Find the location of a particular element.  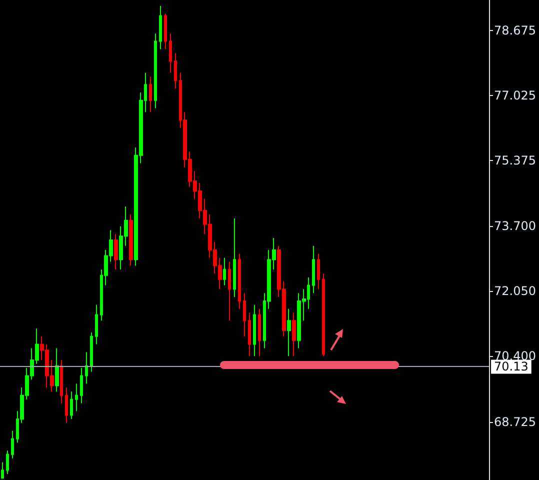

y-tick-label: 75.375 is located at coordinates (515, 160).